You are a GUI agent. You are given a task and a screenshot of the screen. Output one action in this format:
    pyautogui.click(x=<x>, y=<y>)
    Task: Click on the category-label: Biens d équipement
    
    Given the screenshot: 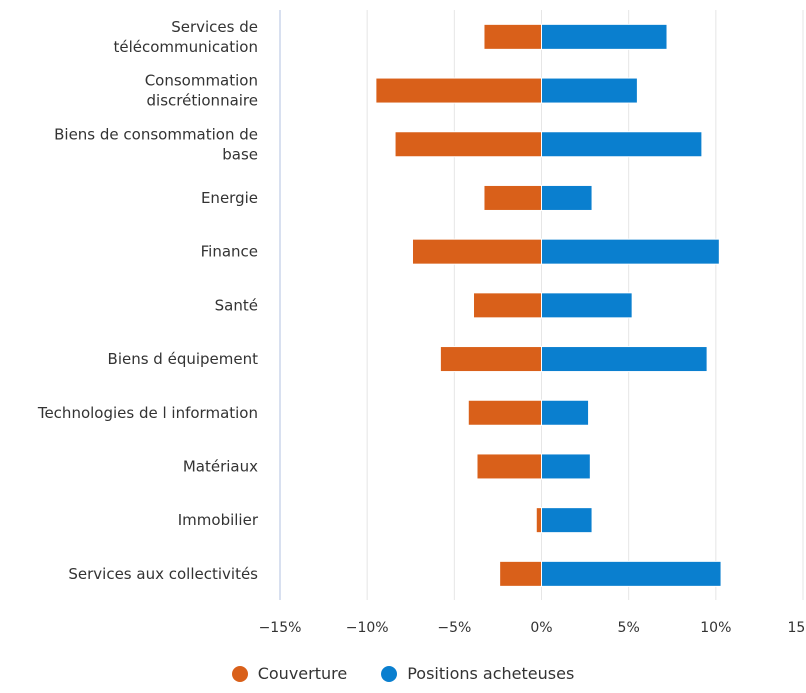 What is the action you would take?
    pyautogui.click(x=183, y=359)
    